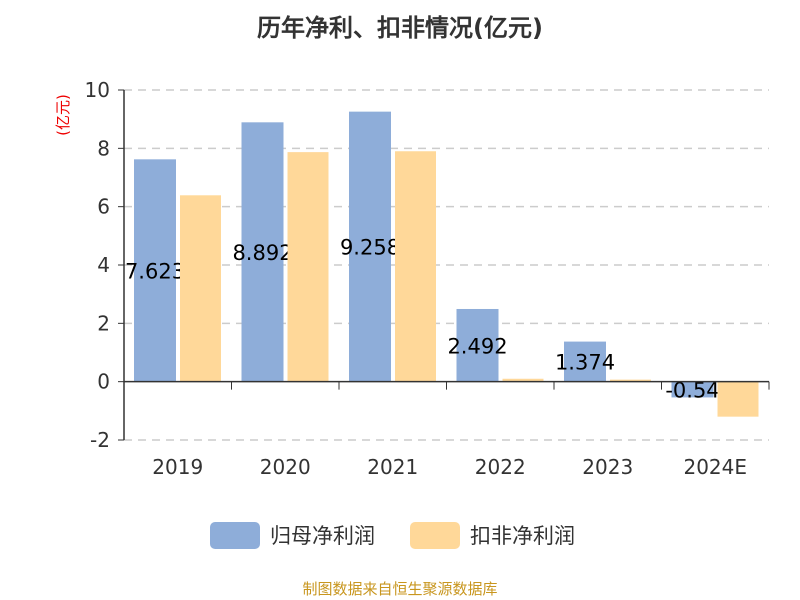 This screenshot has width=800, height=600. I want to click on y-tick-label: -2, so click(100, 440).